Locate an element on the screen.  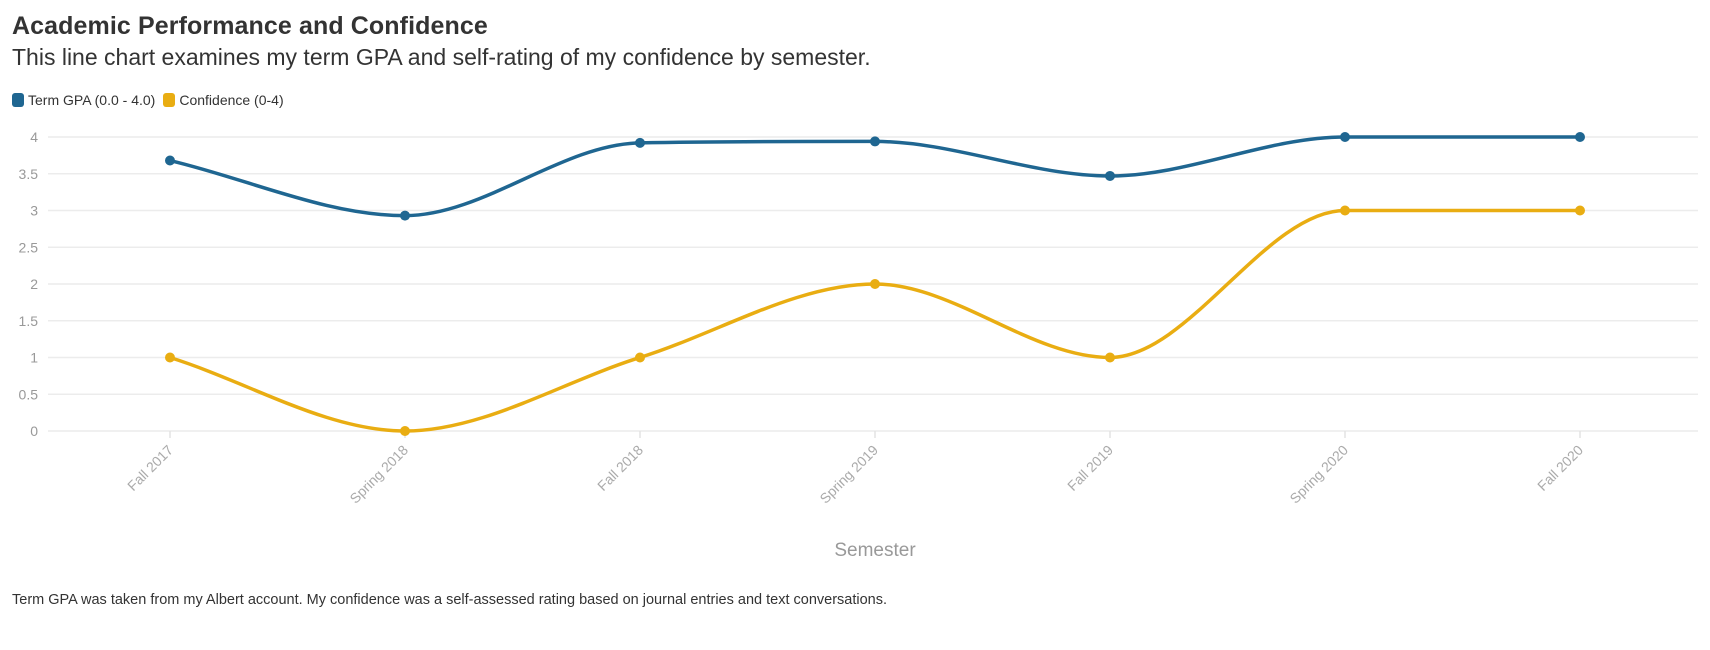
y-tick-label: 1 is located at coordinates (34, 358).